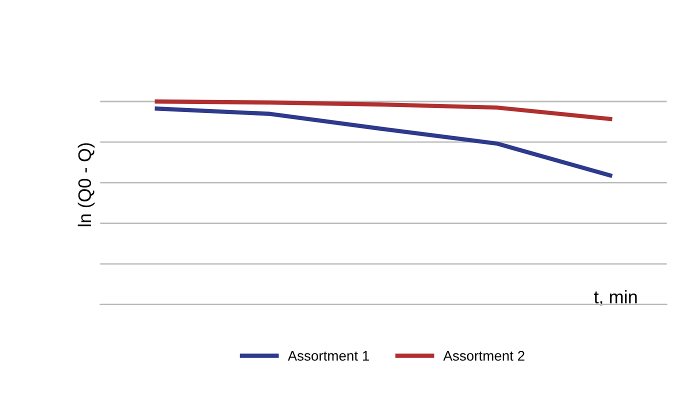  What do you see at coordinates (328, 356) in the screenshot?
I see `legend-label: Assortment 1` at bounding box center [328, 356].